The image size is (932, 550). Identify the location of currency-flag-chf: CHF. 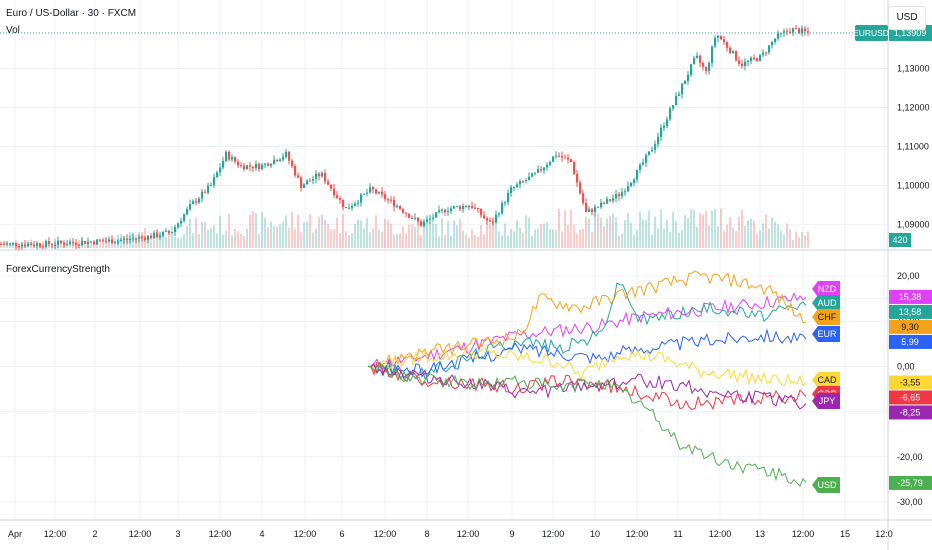
(826, 317).